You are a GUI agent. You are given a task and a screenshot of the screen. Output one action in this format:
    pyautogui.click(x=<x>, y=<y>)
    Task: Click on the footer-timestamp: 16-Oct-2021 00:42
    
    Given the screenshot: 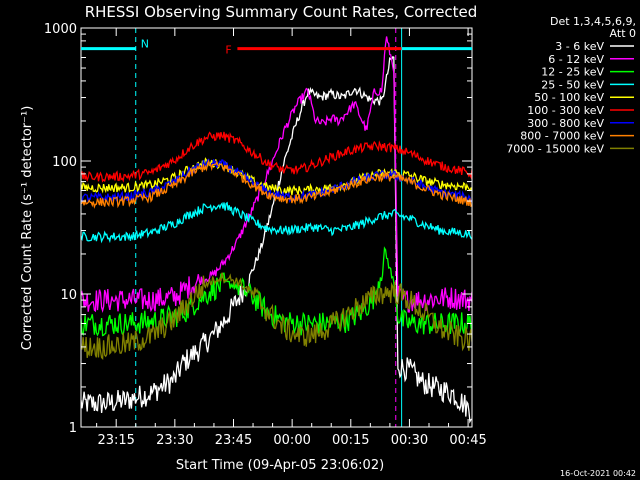 What is the action you would take?
    pyautogui.click(x=598, y=473)
    